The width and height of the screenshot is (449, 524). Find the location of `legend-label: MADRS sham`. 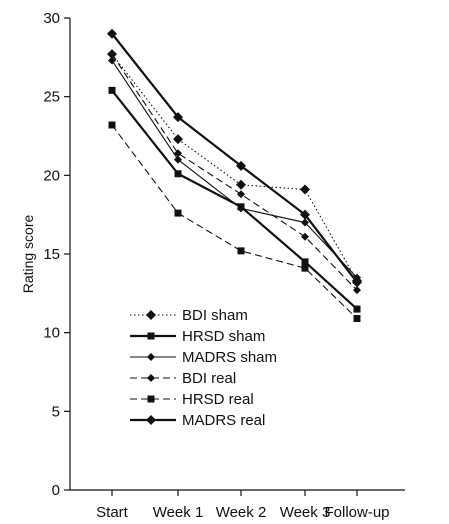

legend-label: MADRS sham is located at coordinates (229, 357).